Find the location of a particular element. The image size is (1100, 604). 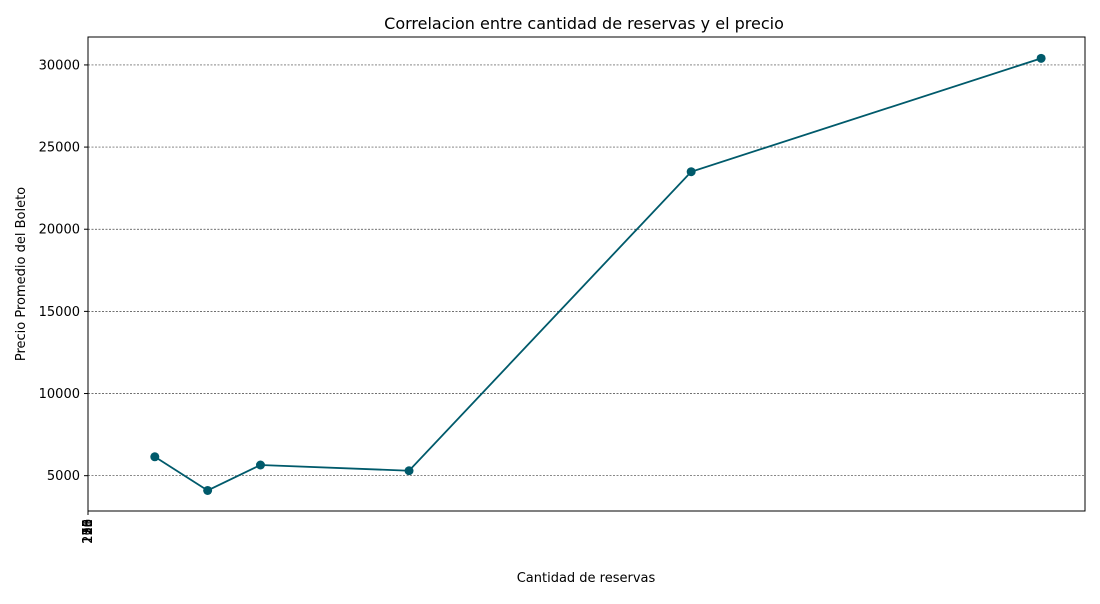

x-axis-label: Cantidad de reservas is located at coordinates (586, 578).